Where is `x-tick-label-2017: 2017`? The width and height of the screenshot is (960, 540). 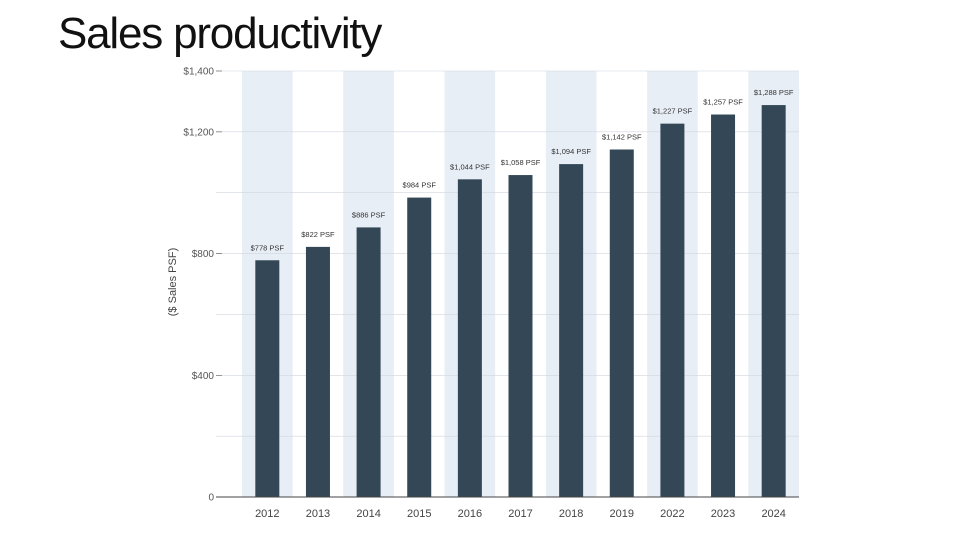 x-tick-label-2017: 2017 is located at coordinates (520, 514).